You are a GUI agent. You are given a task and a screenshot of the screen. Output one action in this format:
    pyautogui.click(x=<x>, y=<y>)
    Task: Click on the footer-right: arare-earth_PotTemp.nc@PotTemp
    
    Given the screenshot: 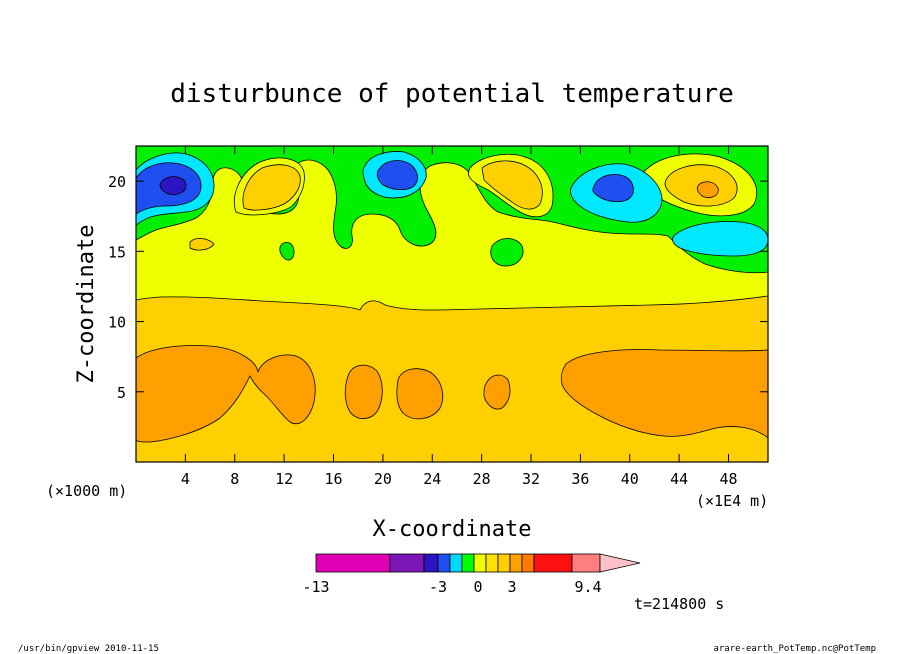 What is the action you would take?
    pyautogui.click(x=794, y=649)
    